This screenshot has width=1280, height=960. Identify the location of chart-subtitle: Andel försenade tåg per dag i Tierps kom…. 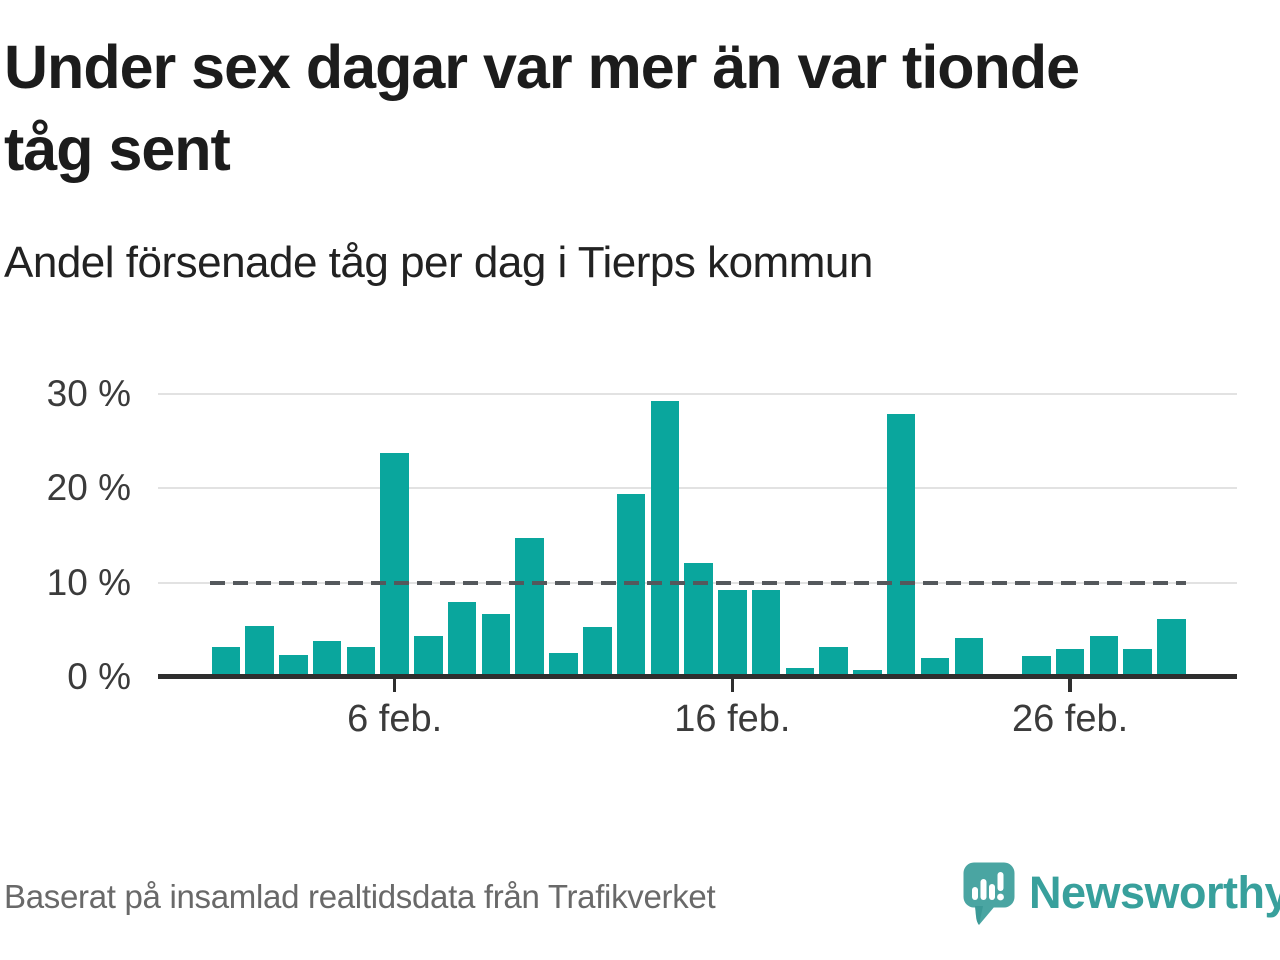
(438, 262).